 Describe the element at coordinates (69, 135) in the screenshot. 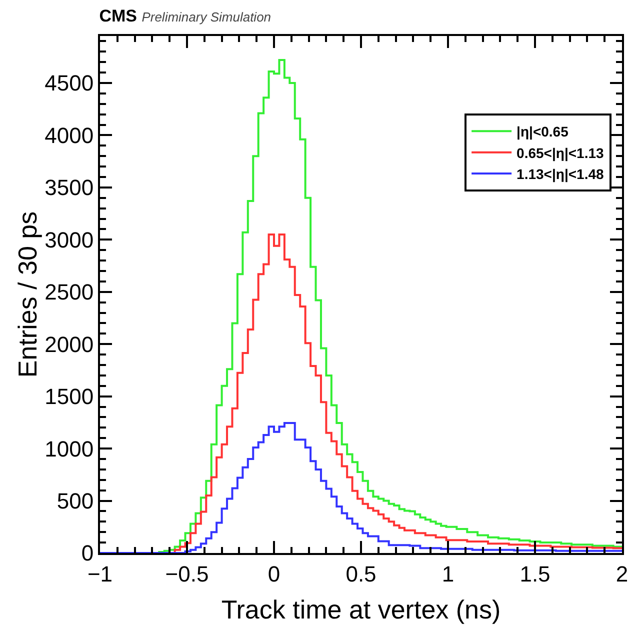

I see `y-tick-label: 4000` at that location.